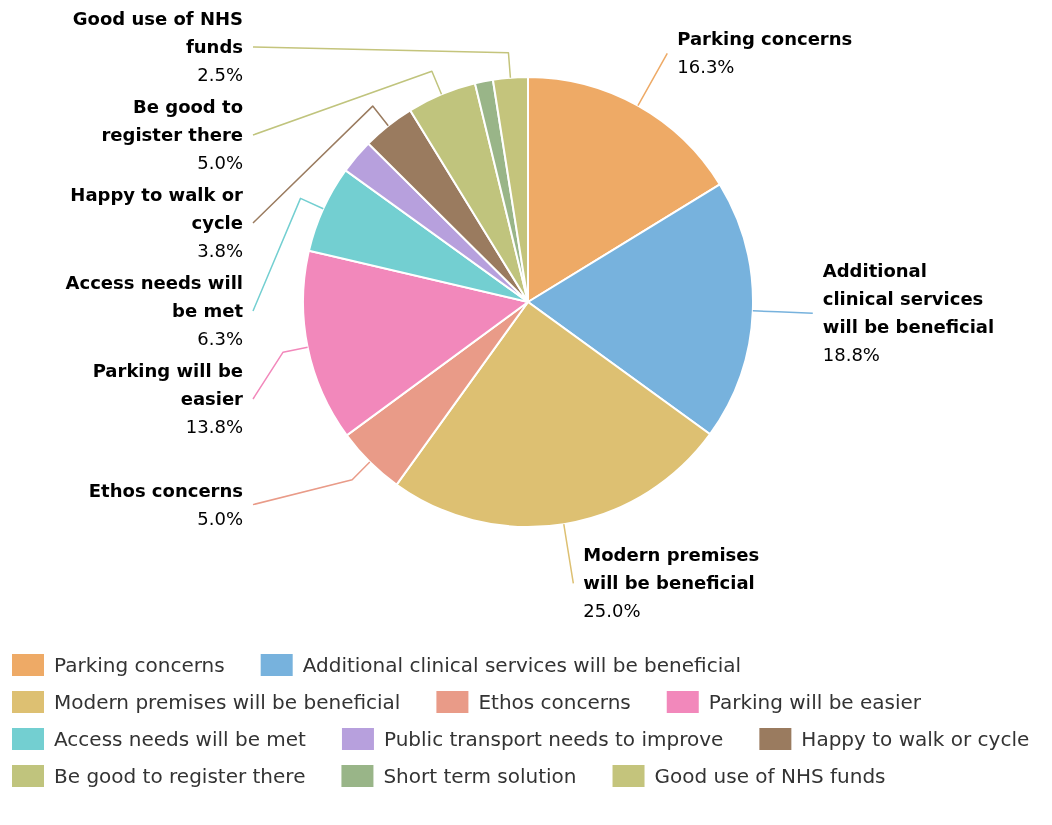  Describe the element at coordinates (522, 665) in the screenshot. I see `legend-label: Additional clinical services will be beneficial` at that location.